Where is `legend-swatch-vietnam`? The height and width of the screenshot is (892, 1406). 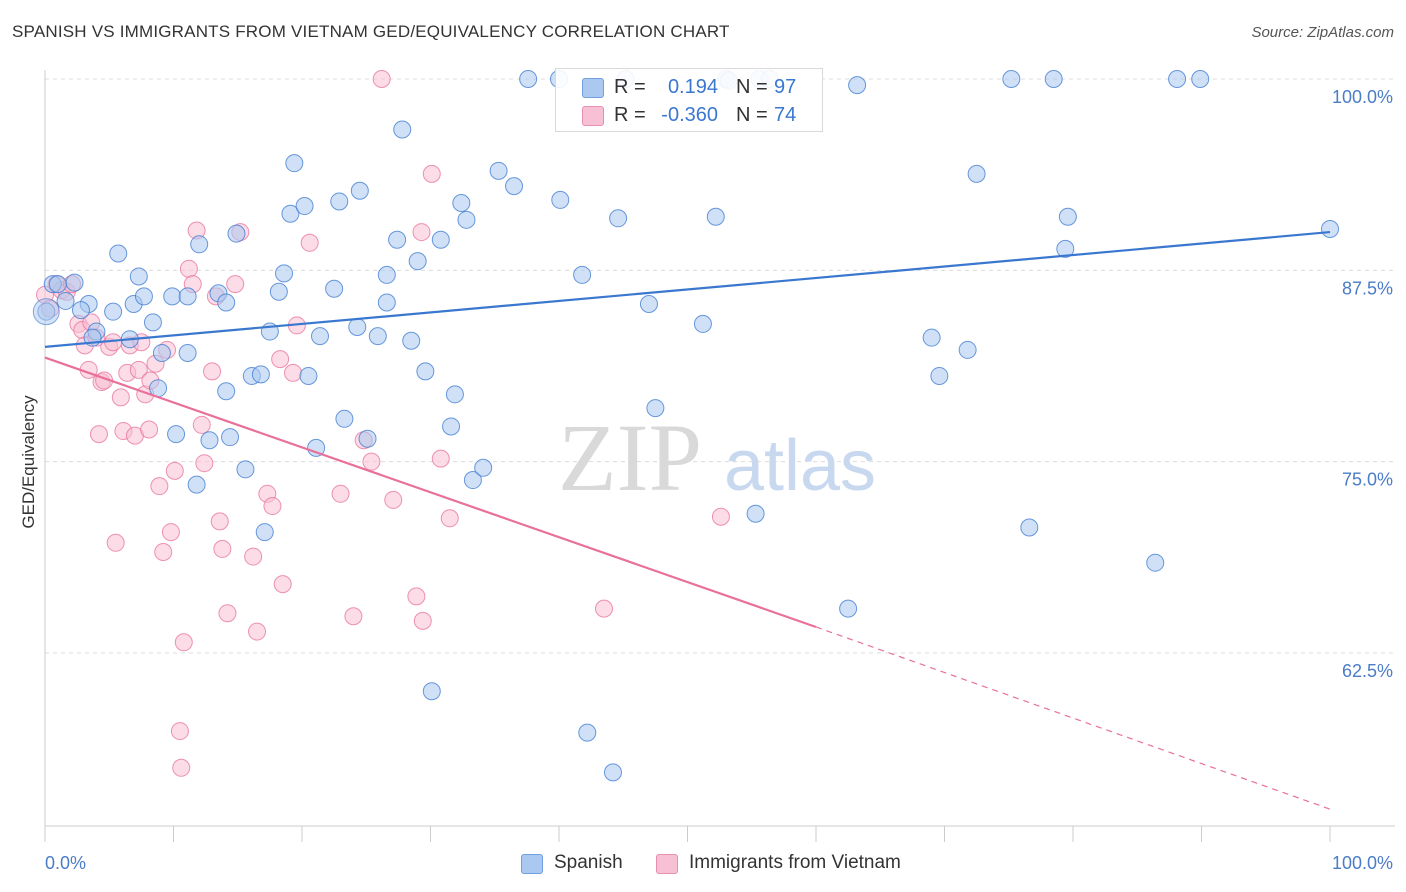 legend-swatch-vietnam is located at coordinates (593, 116).